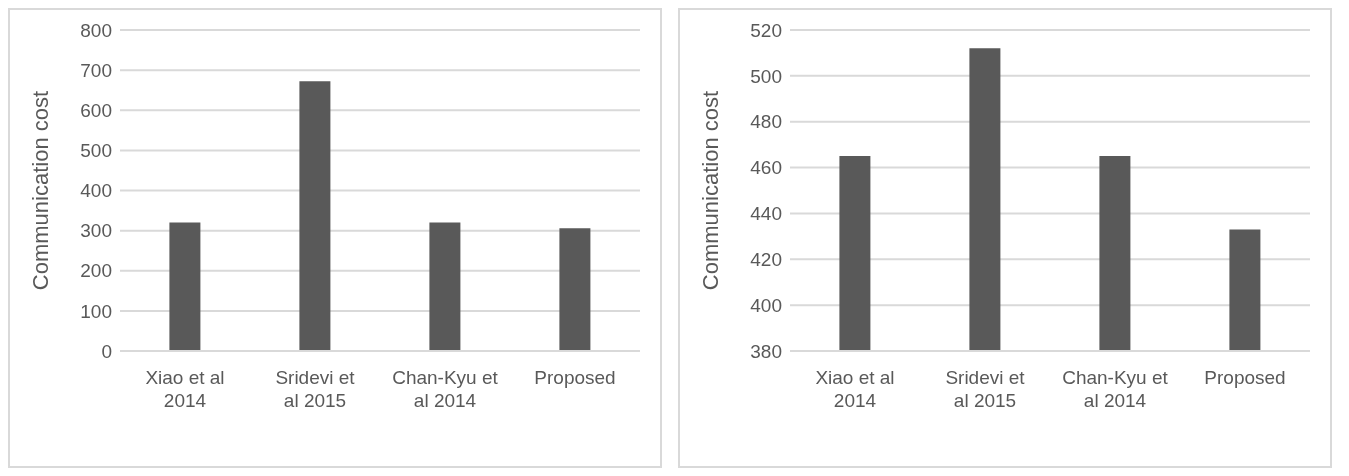  Describe the element at coordinates (766, 168) in the screenshot. I see `y-tick-label: 460` at that location.